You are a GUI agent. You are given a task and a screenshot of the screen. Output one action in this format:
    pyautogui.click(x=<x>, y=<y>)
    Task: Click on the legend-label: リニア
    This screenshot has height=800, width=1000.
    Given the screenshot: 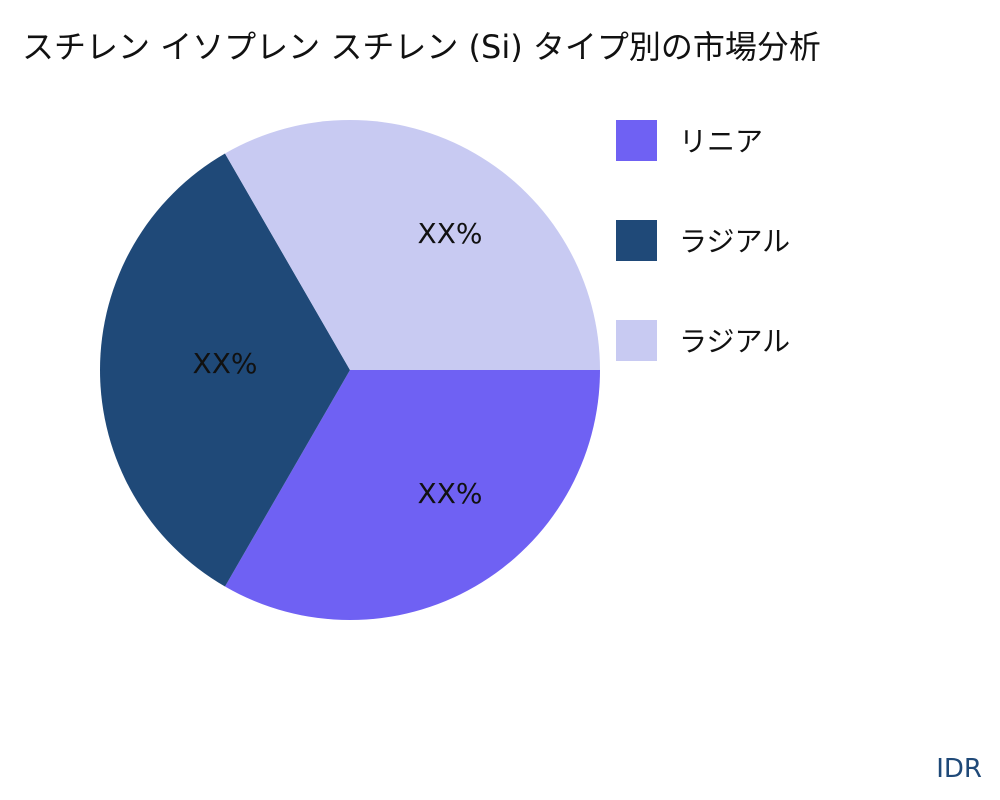 What is the action you would take?
    pyautogui.click(x=721, y=141)
    